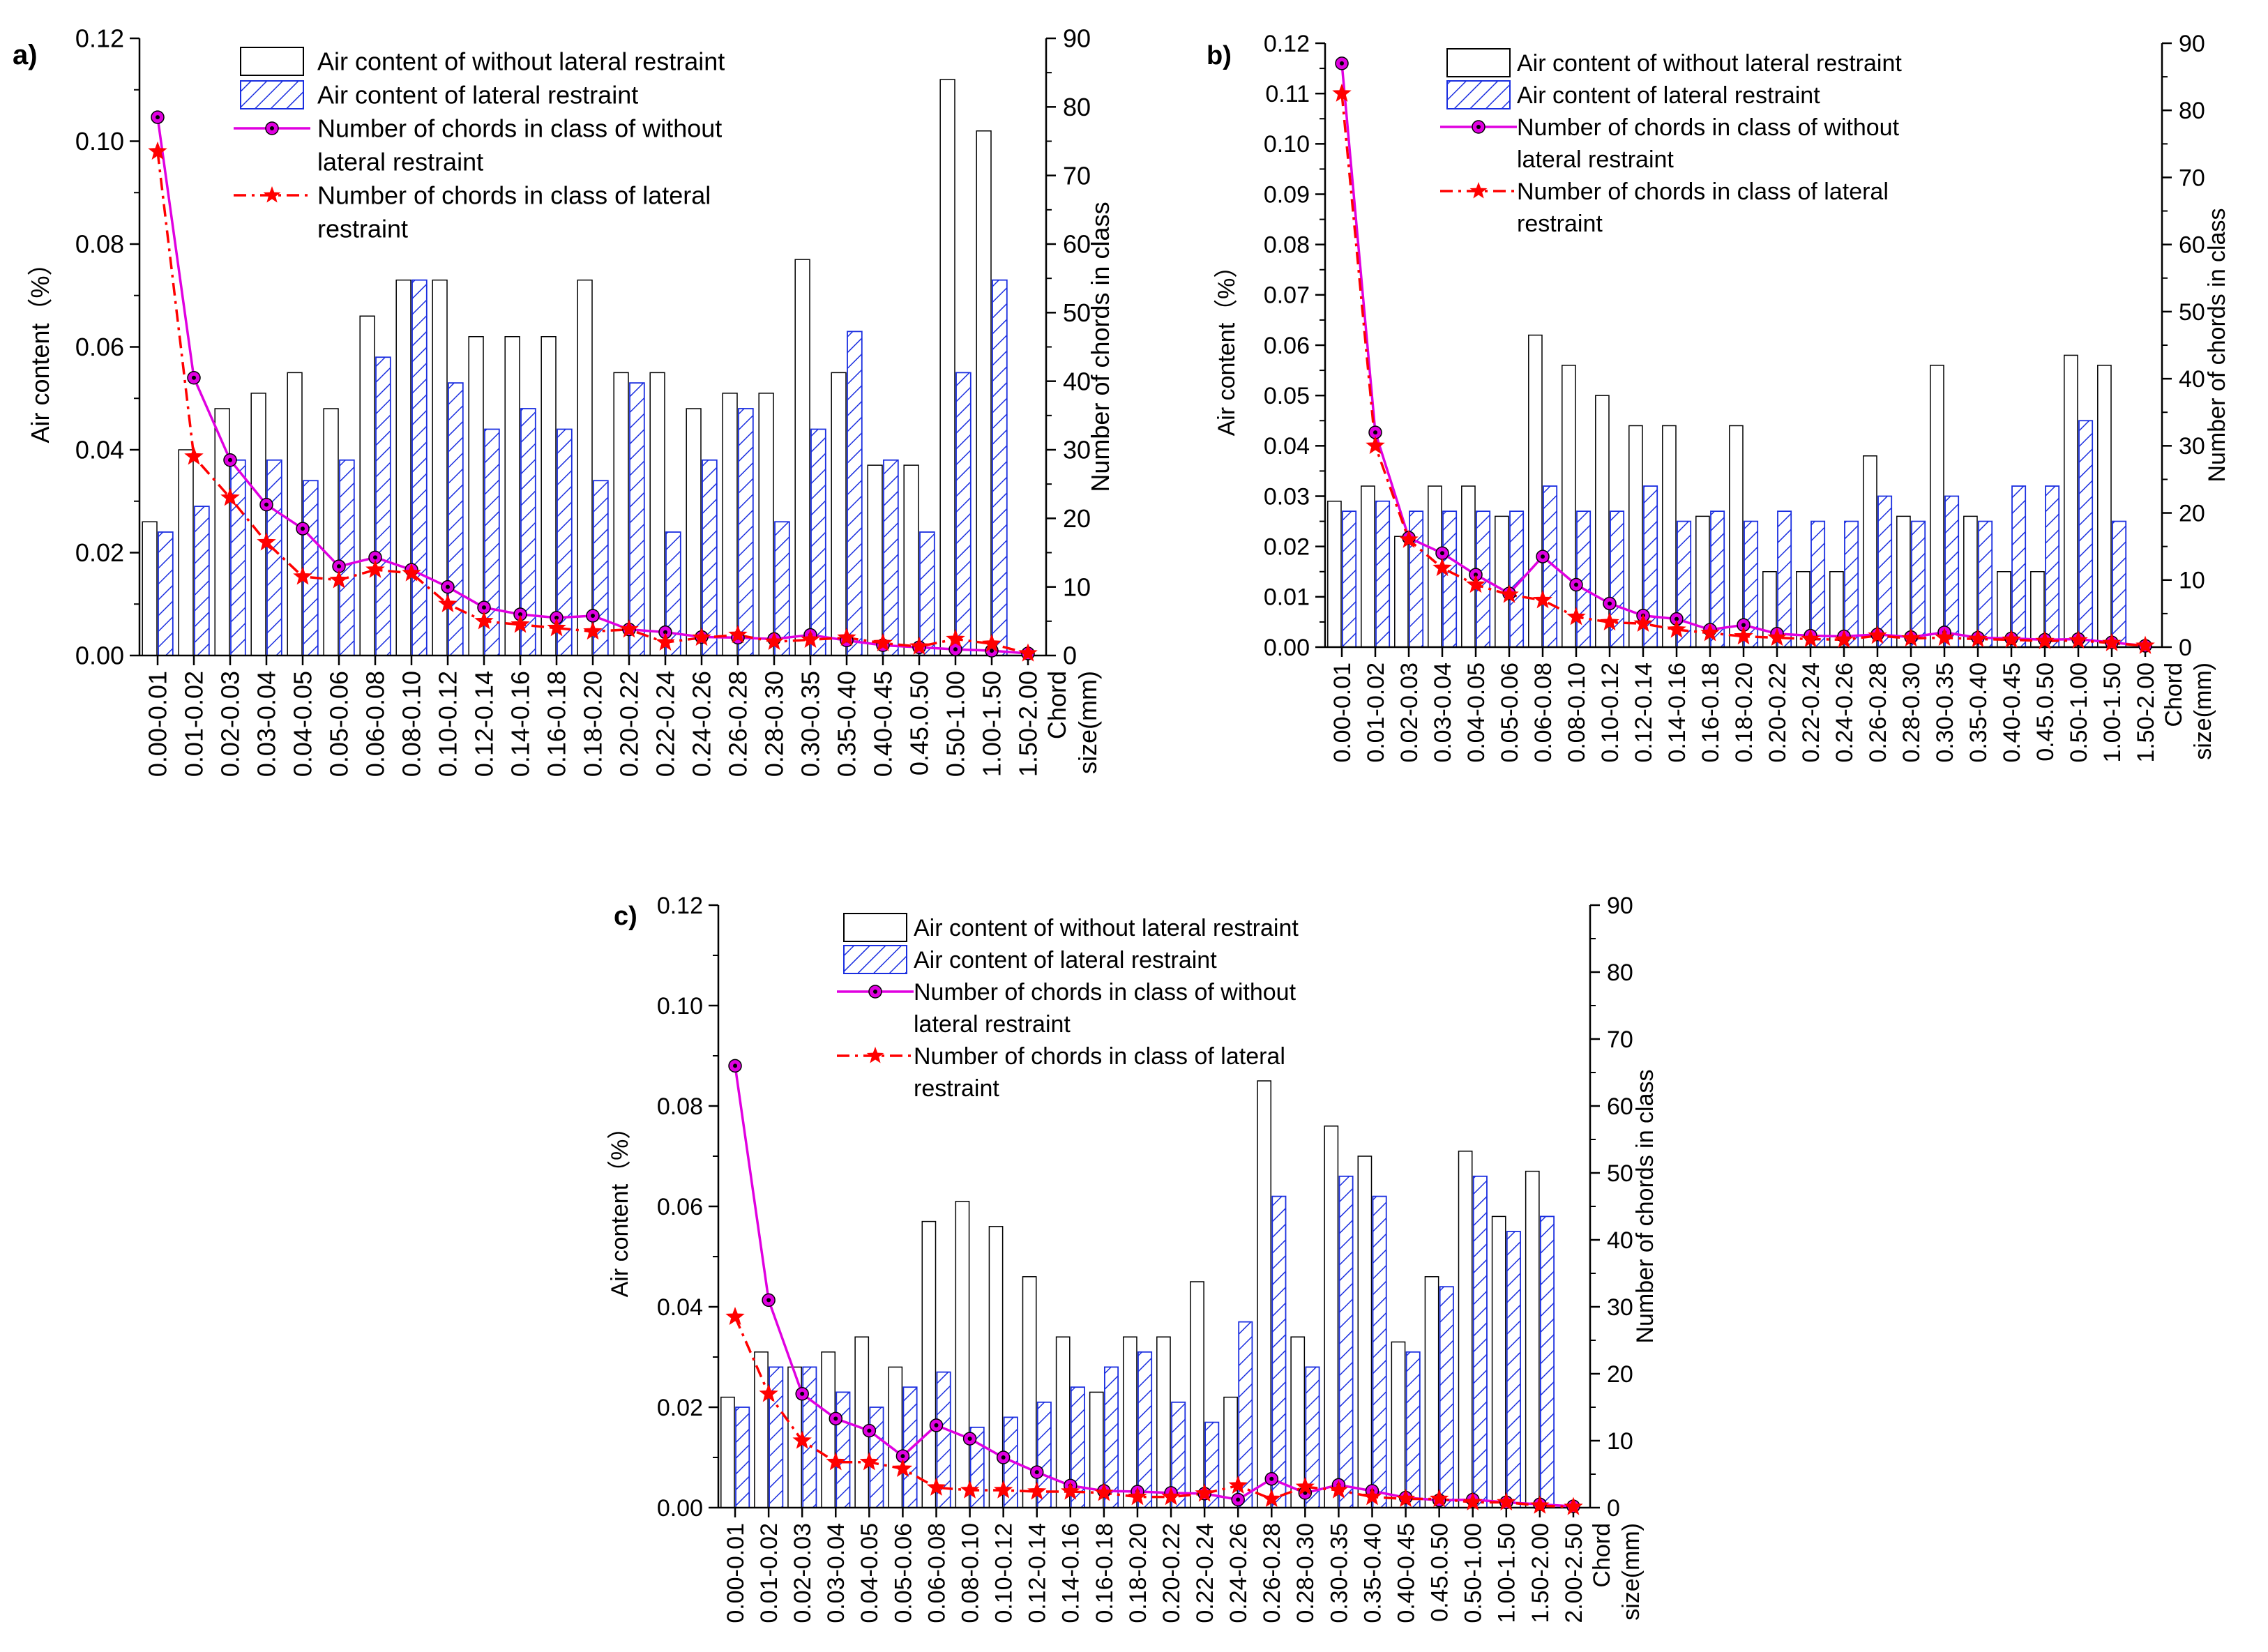  What do you see at coordinates (25, 55) in the screenshot?
I see `panel-label: a)` at bounding box center [25, 55].